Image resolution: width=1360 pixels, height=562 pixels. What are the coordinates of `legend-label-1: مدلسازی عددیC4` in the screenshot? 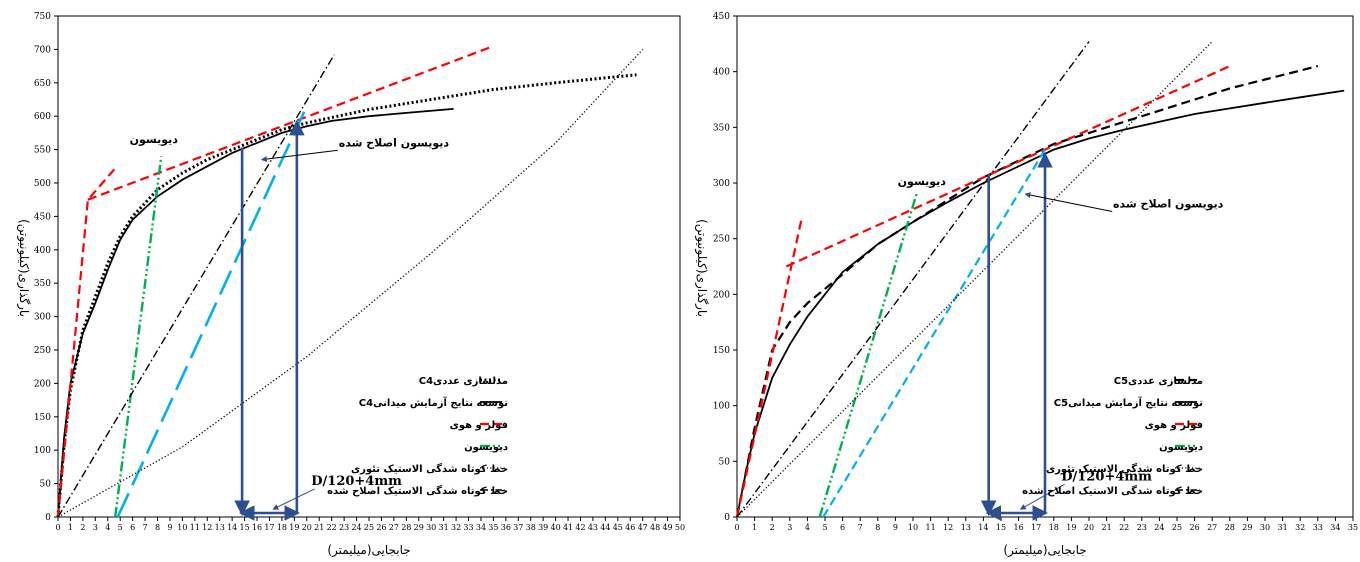 It's located at (463, 381).